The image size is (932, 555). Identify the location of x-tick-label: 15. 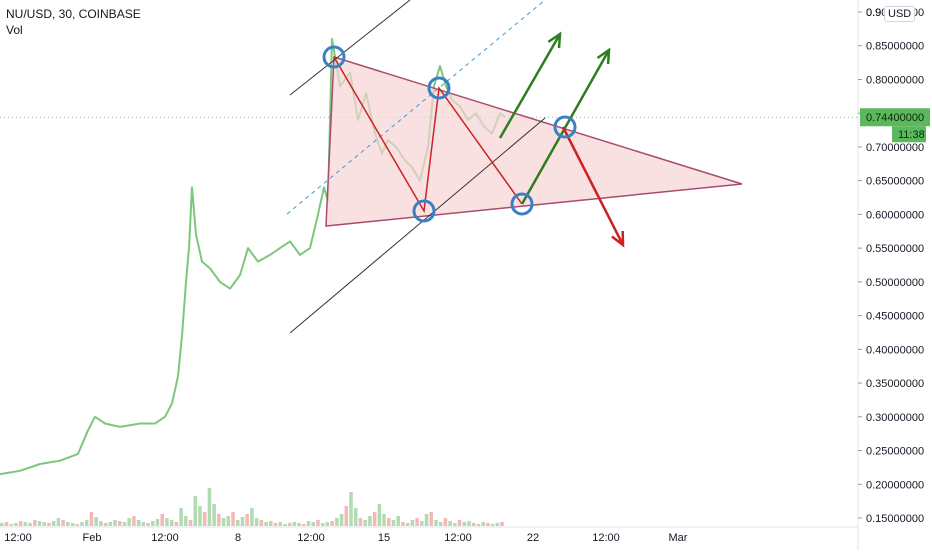
(384, 538).